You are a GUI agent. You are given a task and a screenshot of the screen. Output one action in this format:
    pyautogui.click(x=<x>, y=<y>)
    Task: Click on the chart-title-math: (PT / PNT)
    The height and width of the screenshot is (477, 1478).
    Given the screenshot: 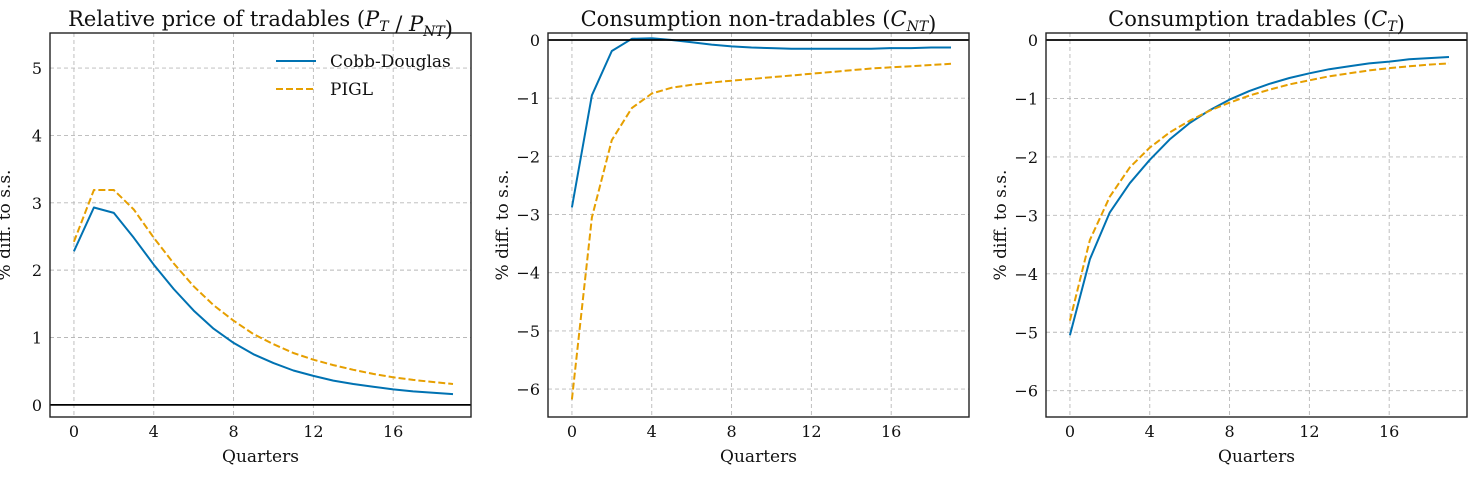 What is the action you would take?
    pyautogui.click(x=405, y=24)
    